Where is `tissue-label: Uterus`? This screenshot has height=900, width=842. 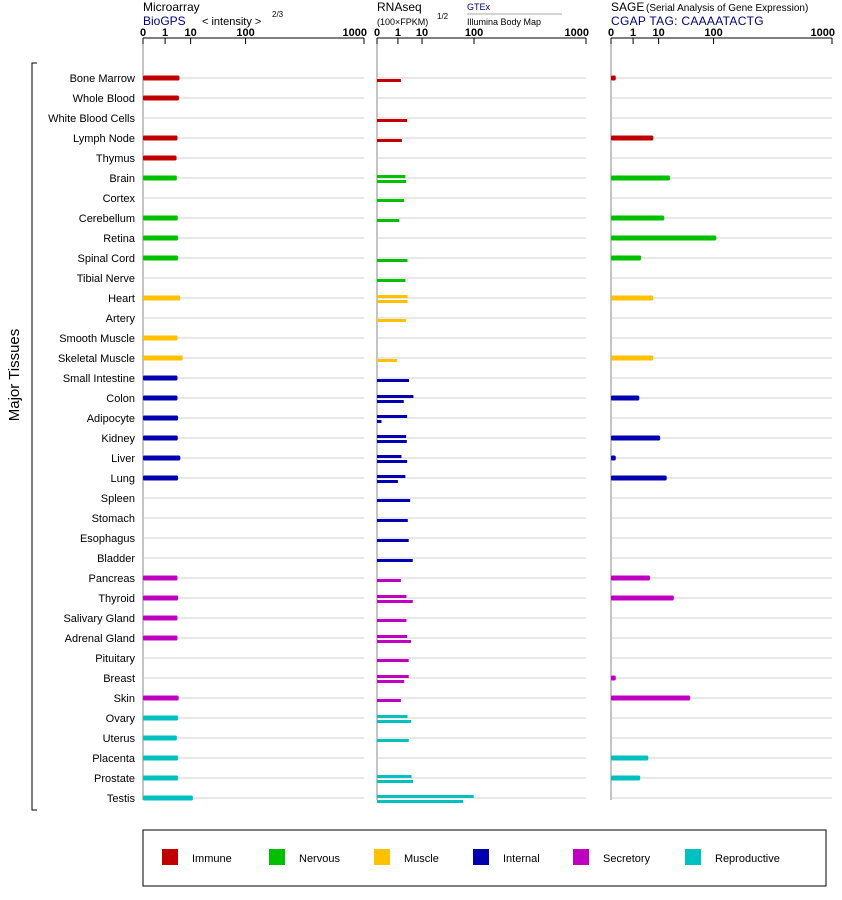
tissue-label: Uterus is located at coordinates (119, 739).